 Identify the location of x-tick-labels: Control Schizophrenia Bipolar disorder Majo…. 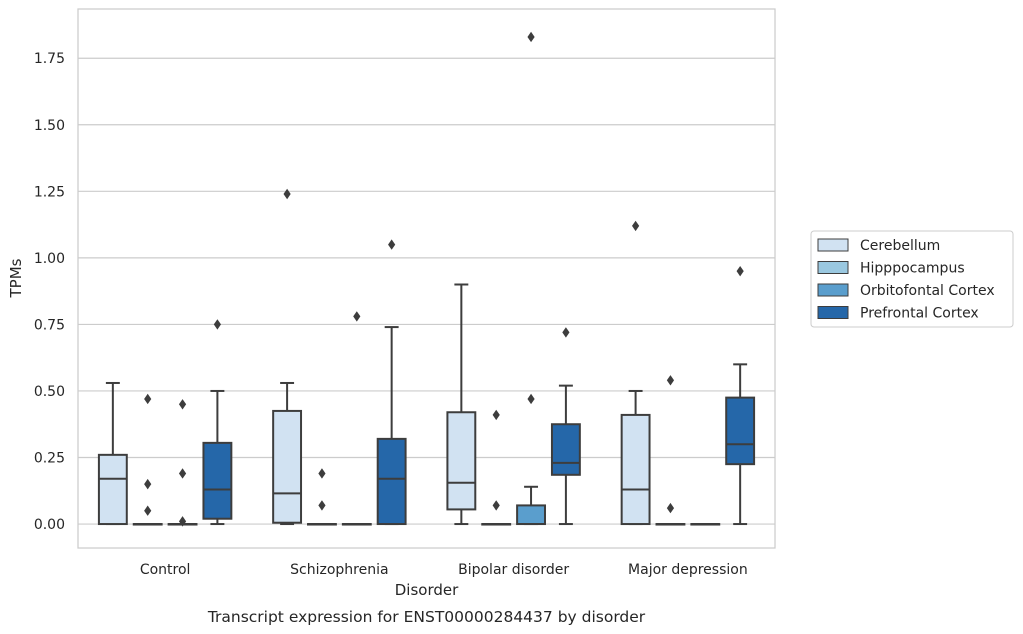
(444, 570).